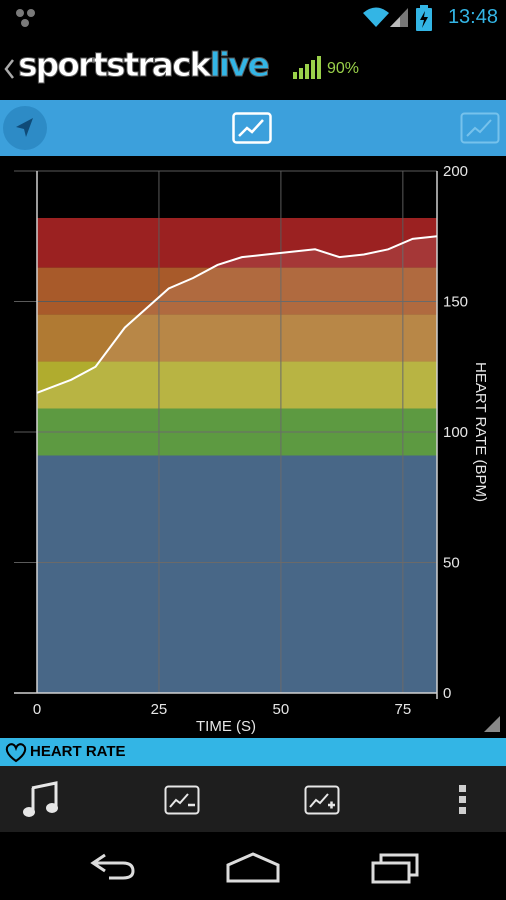  What do you see at coordinates (399, 17) in the screenshot?
I see `cell-signal-icon` at bounding box center [399, 17].